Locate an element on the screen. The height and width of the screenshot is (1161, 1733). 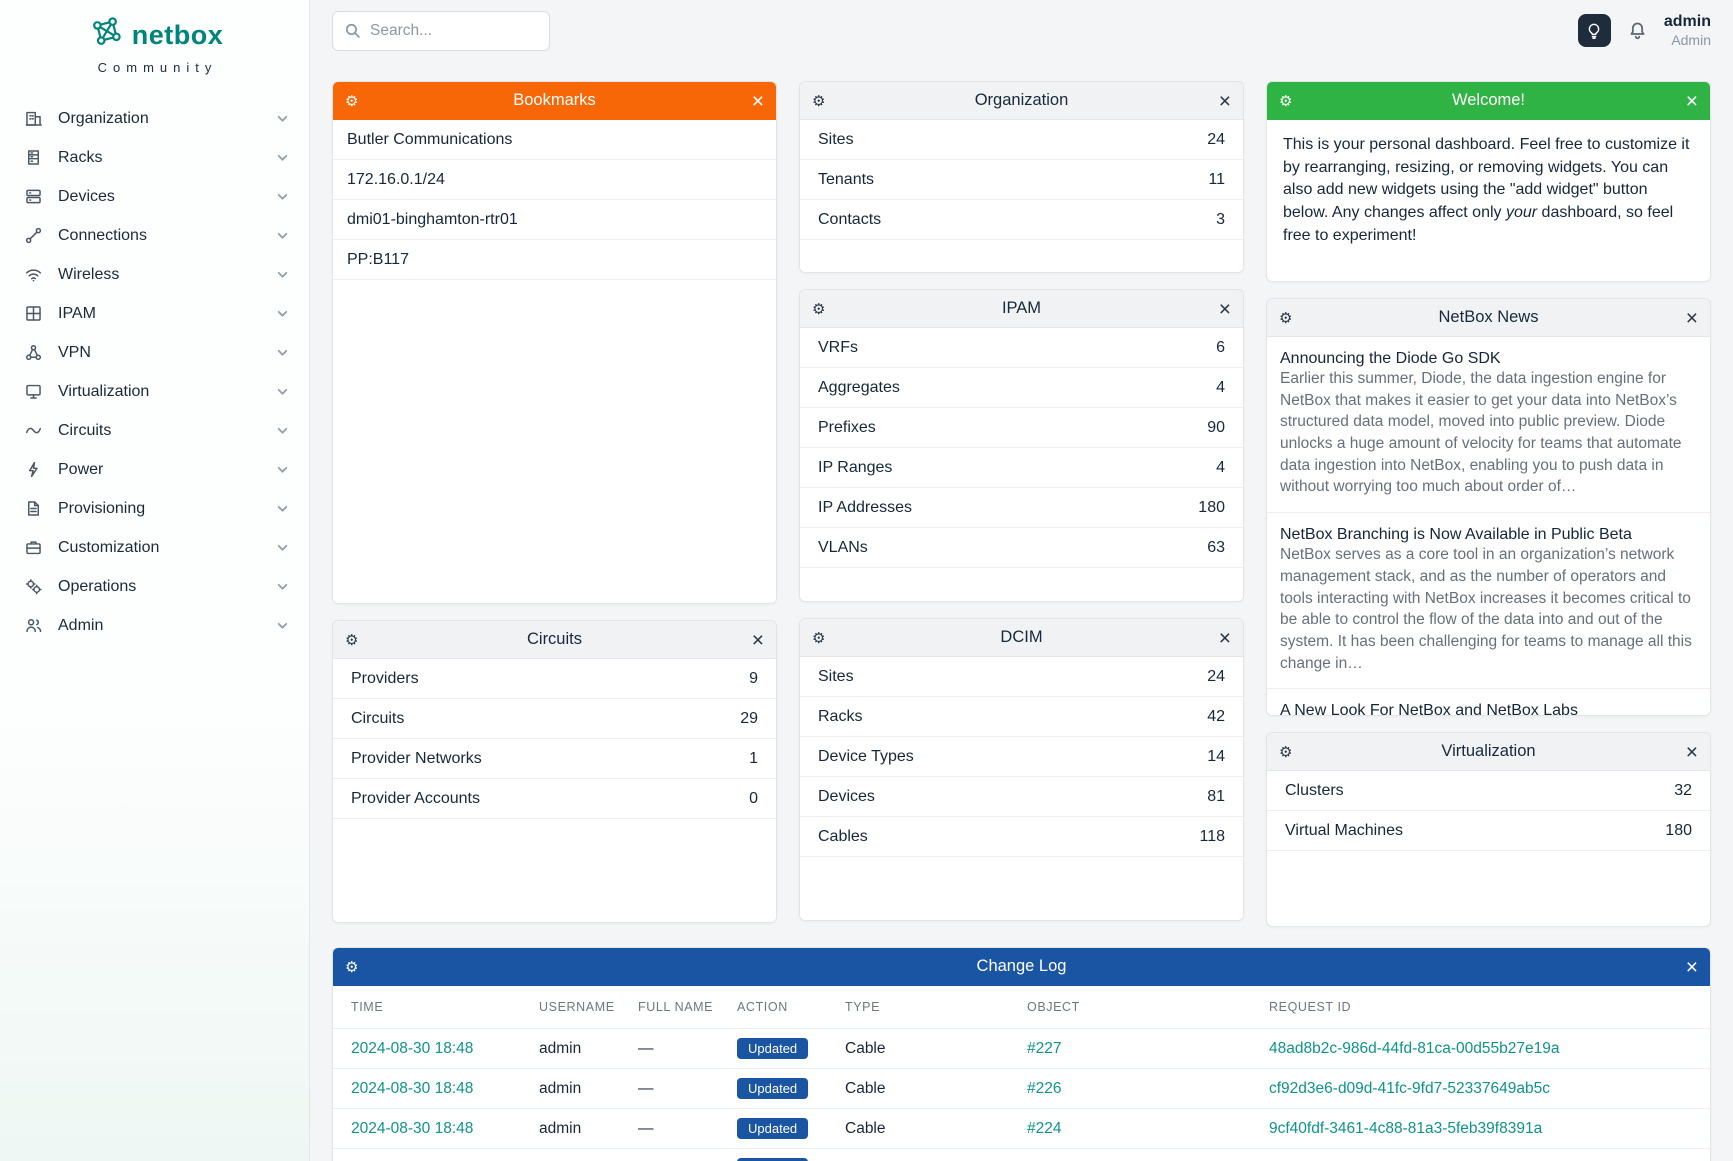
stat-value: 81 is located at coordinates (1216, 796).